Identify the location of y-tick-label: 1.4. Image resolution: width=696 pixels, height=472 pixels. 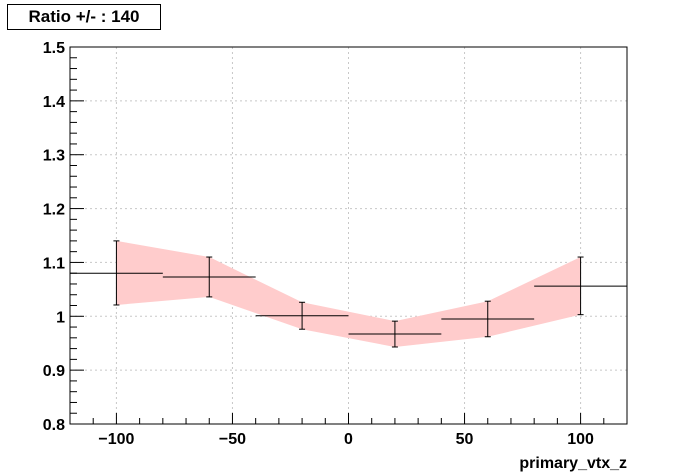
(54, 102).